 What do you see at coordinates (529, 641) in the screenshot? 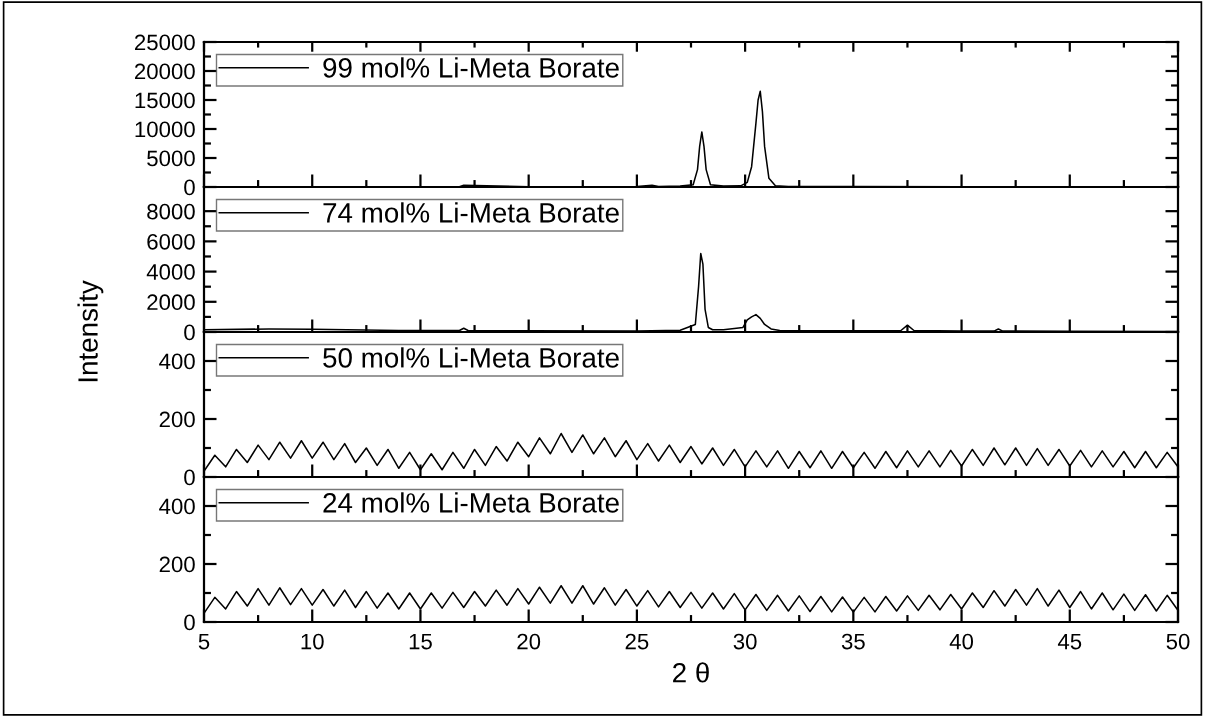
I see `x-tick-label: 20` at bounding box center [529, 641].